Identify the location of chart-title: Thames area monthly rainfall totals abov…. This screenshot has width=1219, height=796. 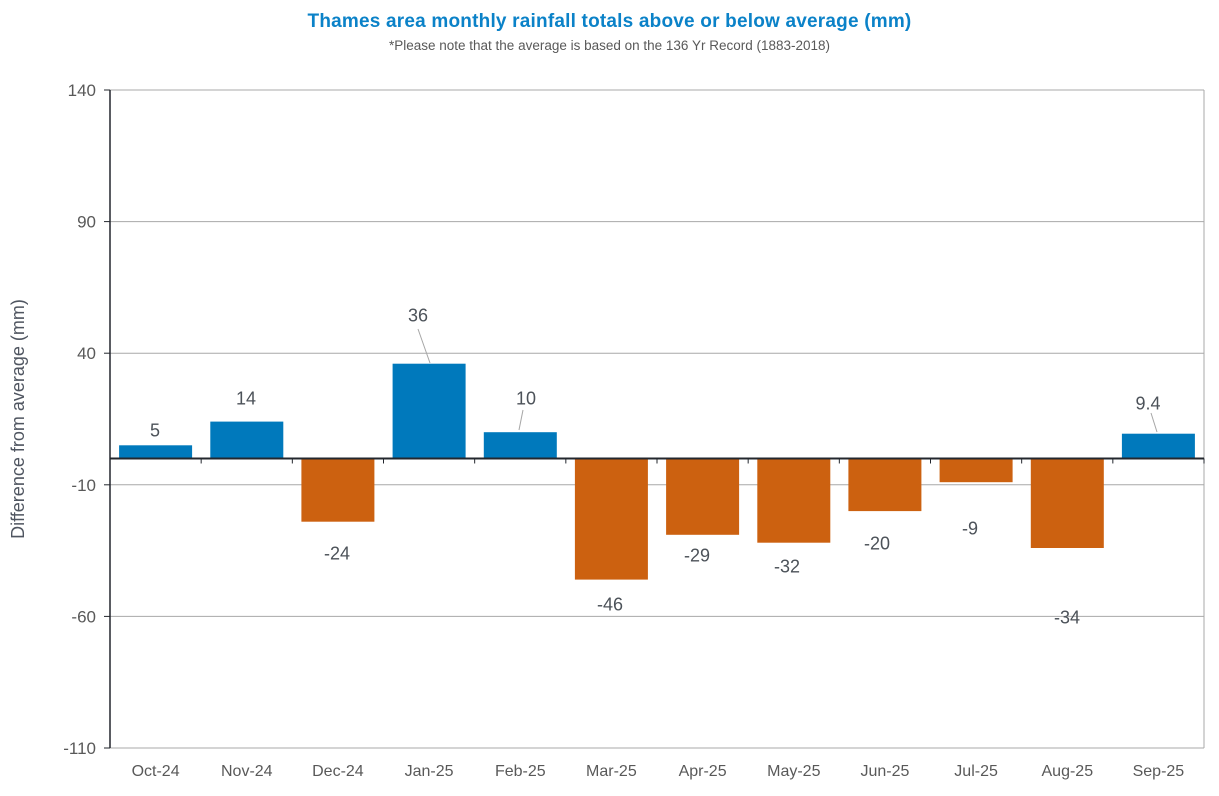
(609, 21).